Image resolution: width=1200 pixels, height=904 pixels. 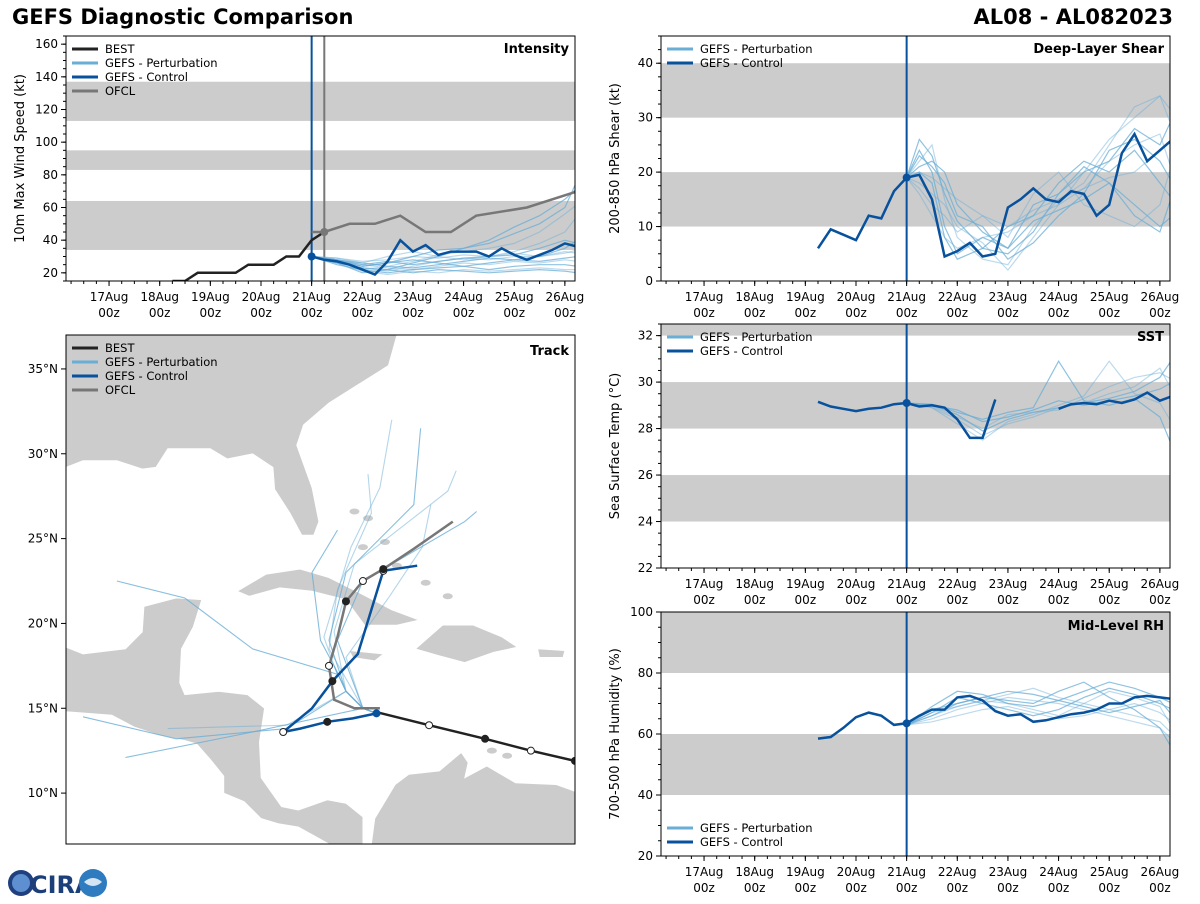 I want to click on intensity-ytick-label: 120, so click(x=46, y=110).